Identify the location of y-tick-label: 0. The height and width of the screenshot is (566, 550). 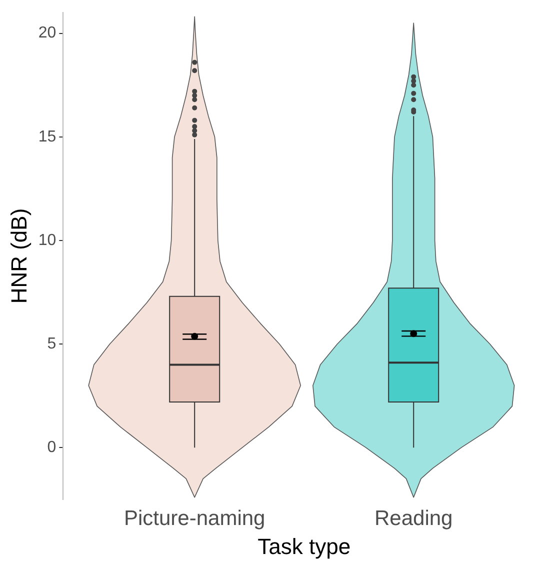
(51, 447).